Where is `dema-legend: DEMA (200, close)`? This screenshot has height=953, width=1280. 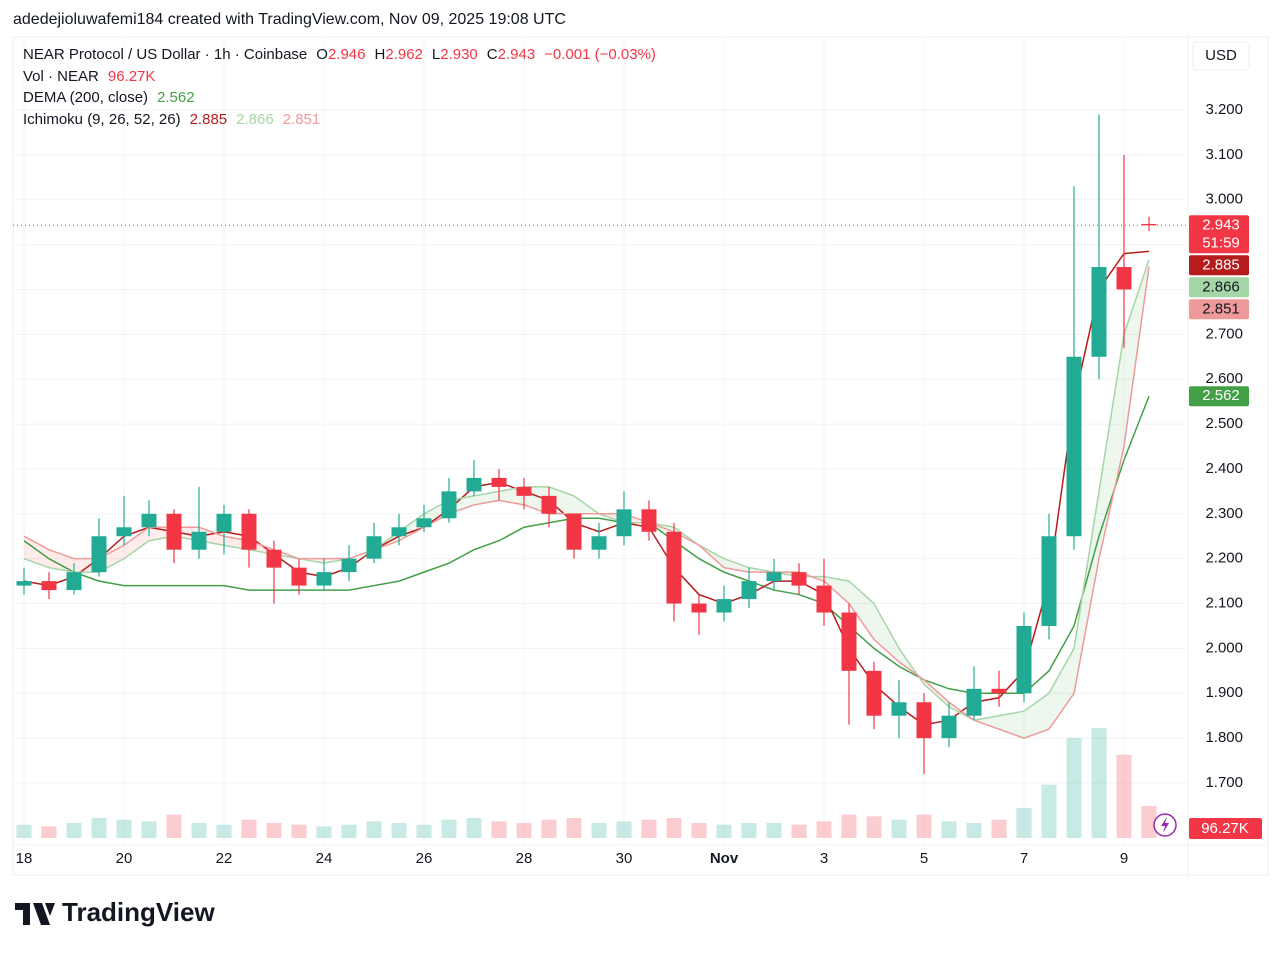
dema-legend: DEMA (200, close) is located at coordinates (85, 97).